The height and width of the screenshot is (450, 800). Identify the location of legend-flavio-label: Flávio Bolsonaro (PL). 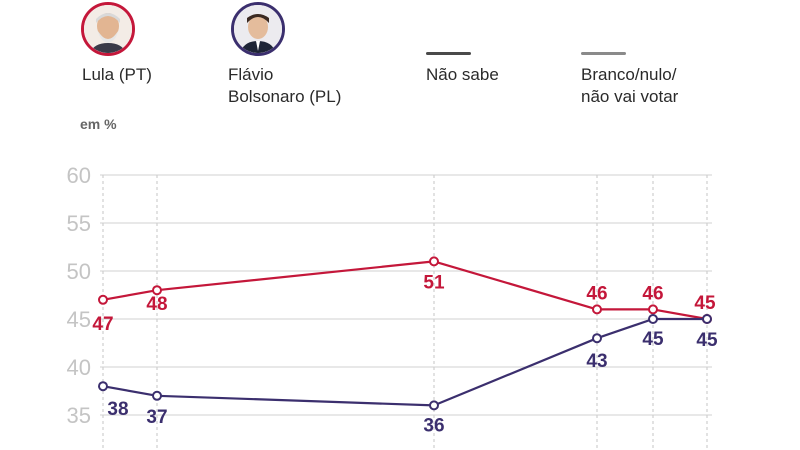
(285, 85).